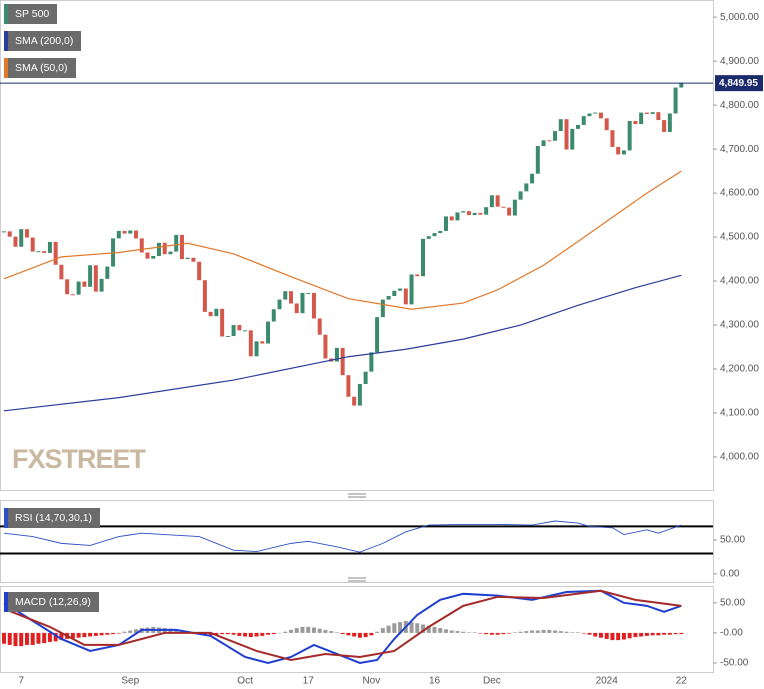 This screenshot has height=689, width=764. I want to click on x-tick-label: 2024, so click(607, 681).